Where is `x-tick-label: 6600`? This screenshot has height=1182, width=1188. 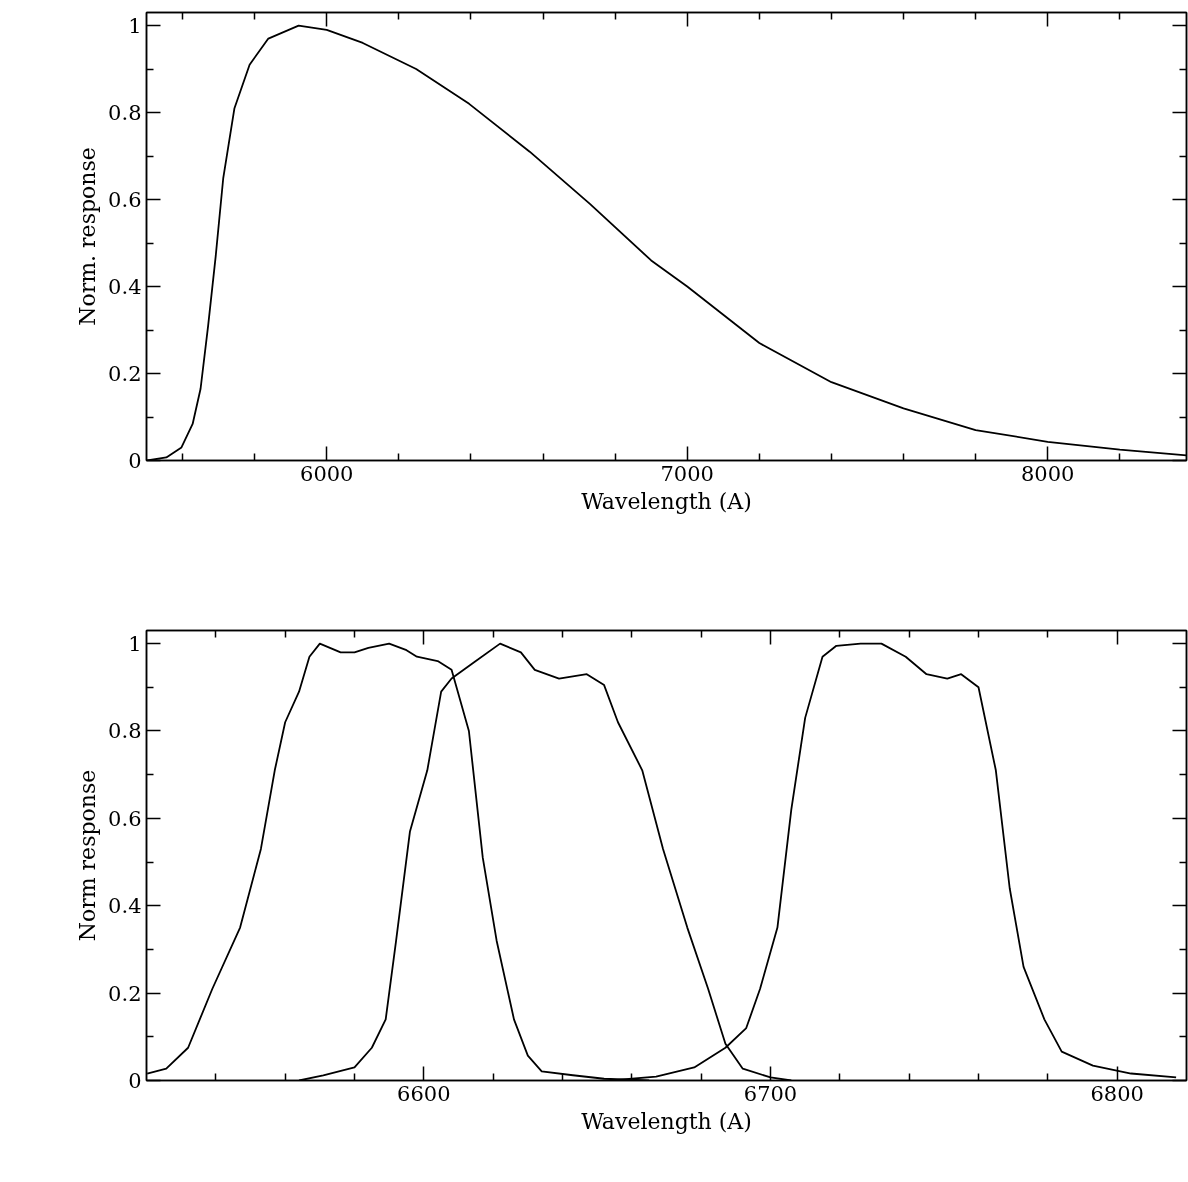 x-tick-label: 6600 is located at coordinates (424, 1093).